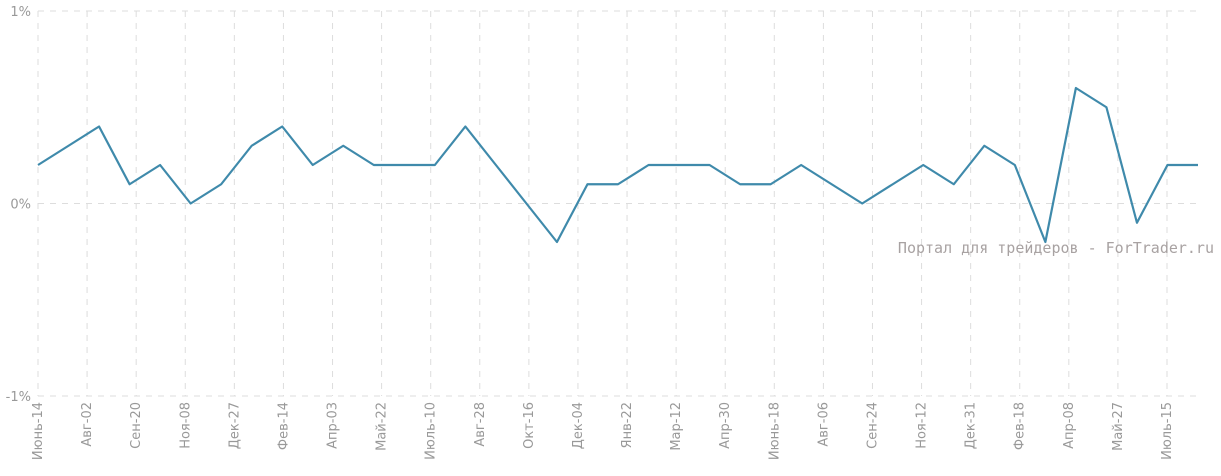 The width and height of the screenshot is (1221, 476). Describe the element at coordinates (234, 425) in the screenshot. I see `x-tick-label: Дек-27` at that location.